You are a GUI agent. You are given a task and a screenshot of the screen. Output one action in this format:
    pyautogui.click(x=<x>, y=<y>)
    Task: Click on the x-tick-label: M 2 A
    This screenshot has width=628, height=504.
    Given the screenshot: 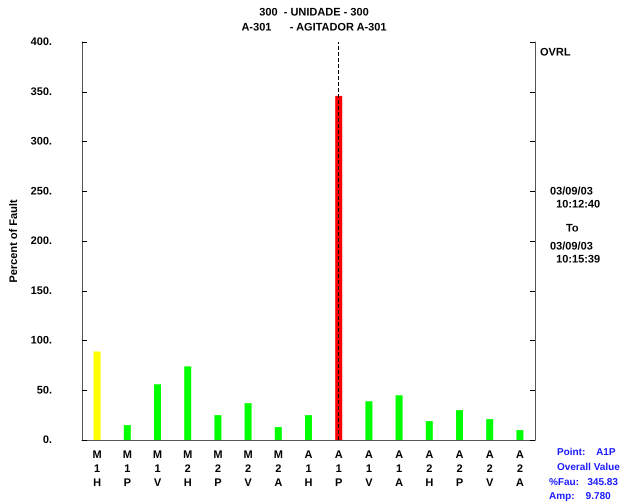 What is the action you would take?
    pyautogui.click(x=278, y=469)
    